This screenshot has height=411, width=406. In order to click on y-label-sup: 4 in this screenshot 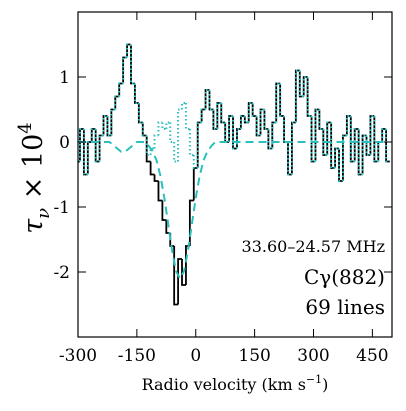, I will do `click(25, 127)`.